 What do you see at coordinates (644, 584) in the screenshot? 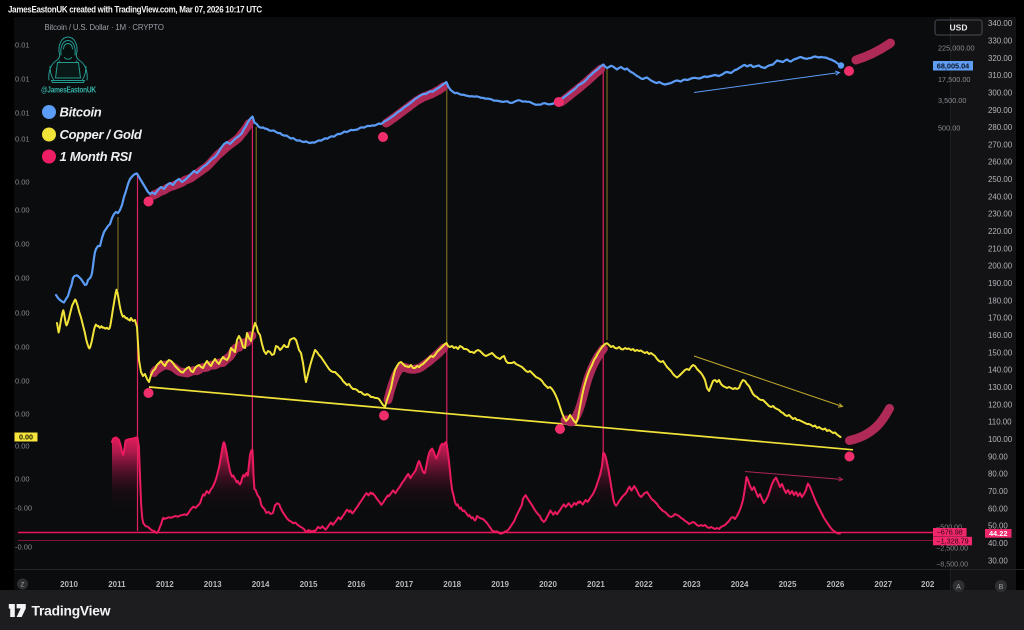
I see `svg-text: 2022` at bounding box center [644, 584].